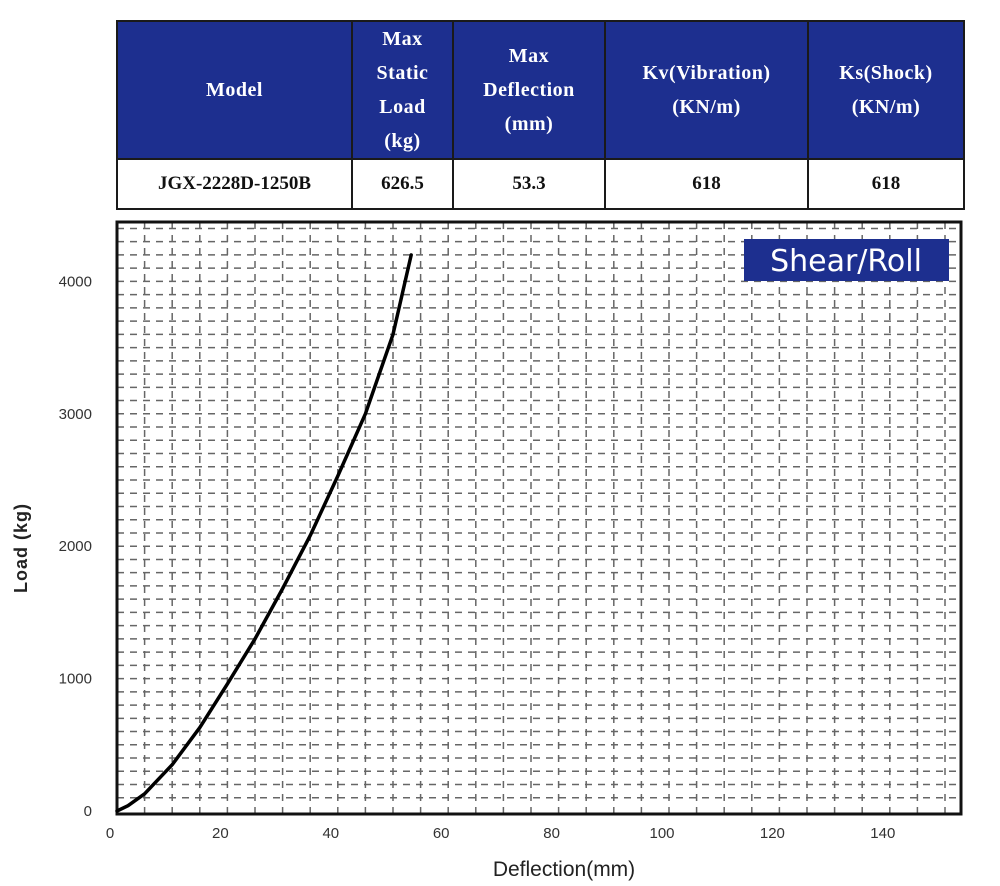  Describe the element at coordinates (88, 811) in the screenshot. I see `y-tick-label: 0` at that location.